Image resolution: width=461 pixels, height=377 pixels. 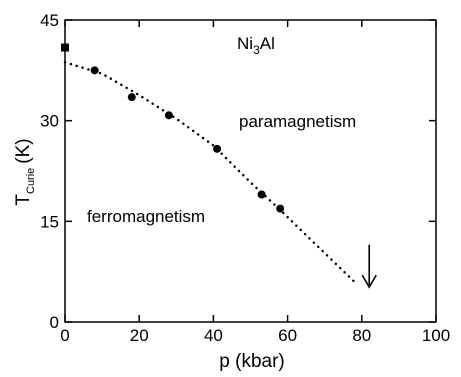 I want to click on x-tick-label: 40, so click(x=213, y=335).